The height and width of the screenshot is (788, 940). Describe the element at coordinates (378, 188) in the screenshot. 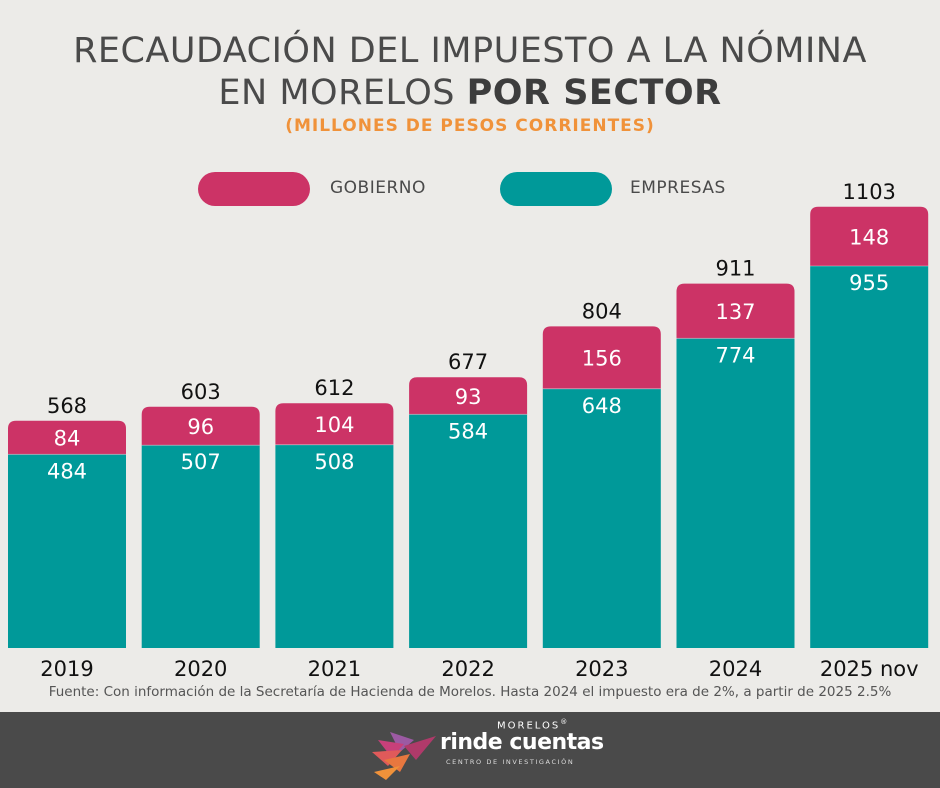

I see `legend-label-gobierno: GOBIERNO` at that location.